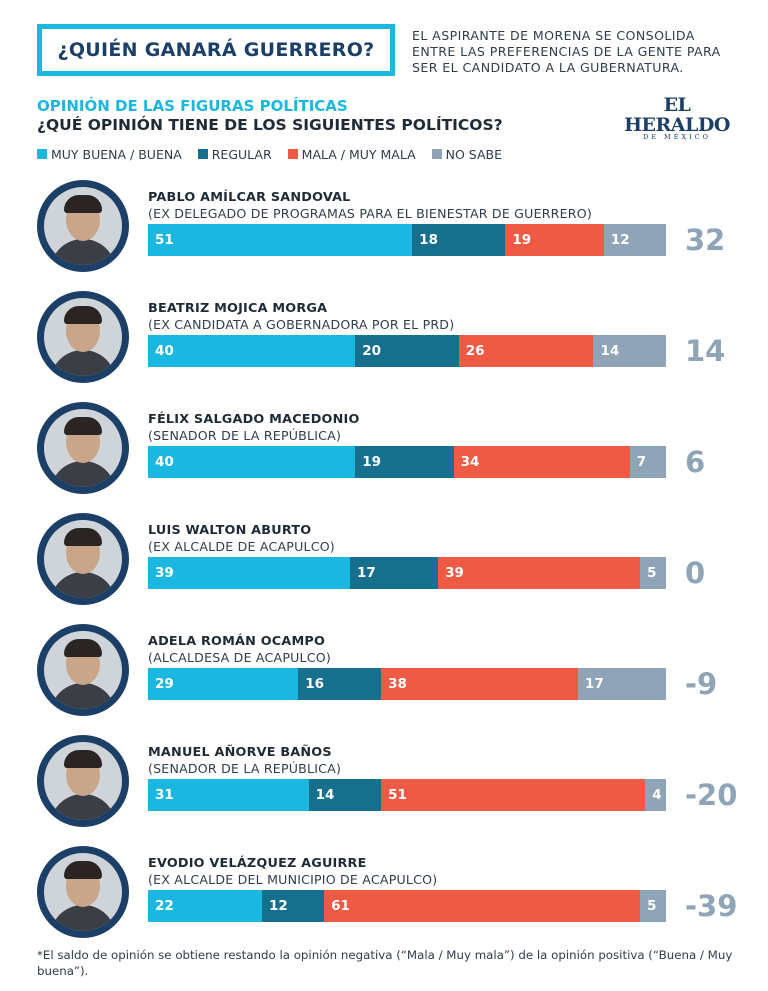 The height and width of the screenshot is (991, 768). What do you see at coordinates (705, 351) in the screenshot?
I see `net-opinion-value: 14` at bounding box center [705, 351].